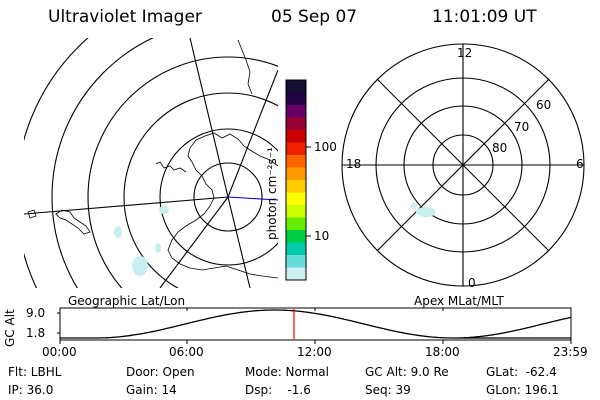  What do you see at coordinates (570, 352) in the screenshot?
I see `alt-xtick-2359: 23:59` at bounding box center [570, 352].